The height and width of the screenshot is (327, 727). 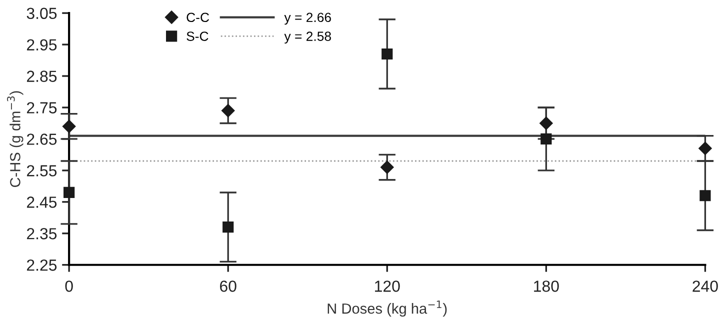 What do you see at coordinates (41, 14) in the screenshot?
I see `y-tick-label: 3.05` at bounding box center [41, 14].